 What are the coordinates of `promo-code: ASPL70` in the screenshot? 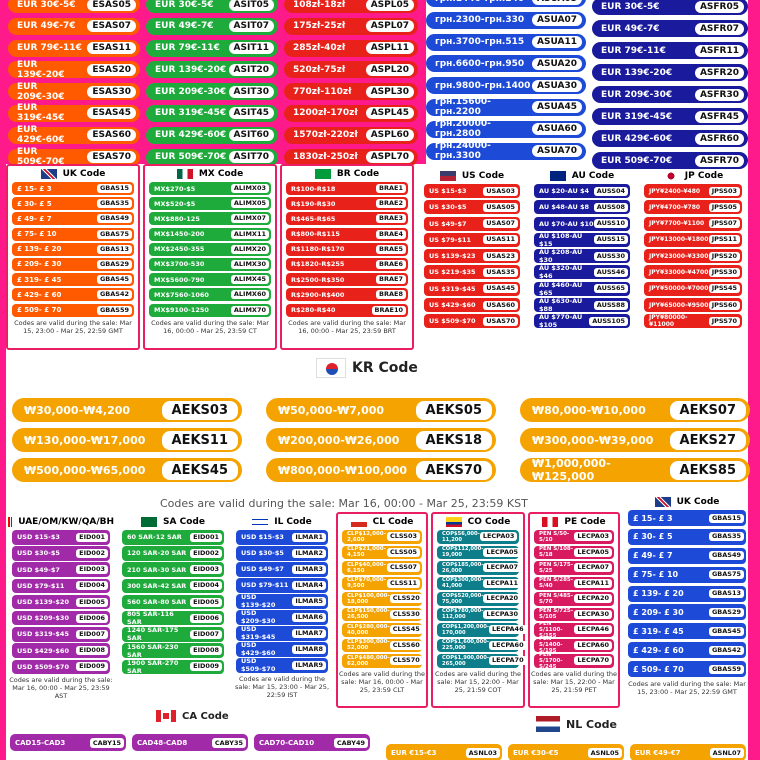 It's located at (389, 157).